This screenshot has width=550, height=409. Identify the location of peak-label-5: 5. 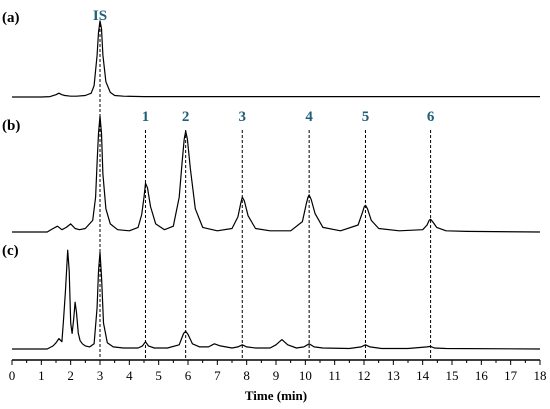
(366, 117).